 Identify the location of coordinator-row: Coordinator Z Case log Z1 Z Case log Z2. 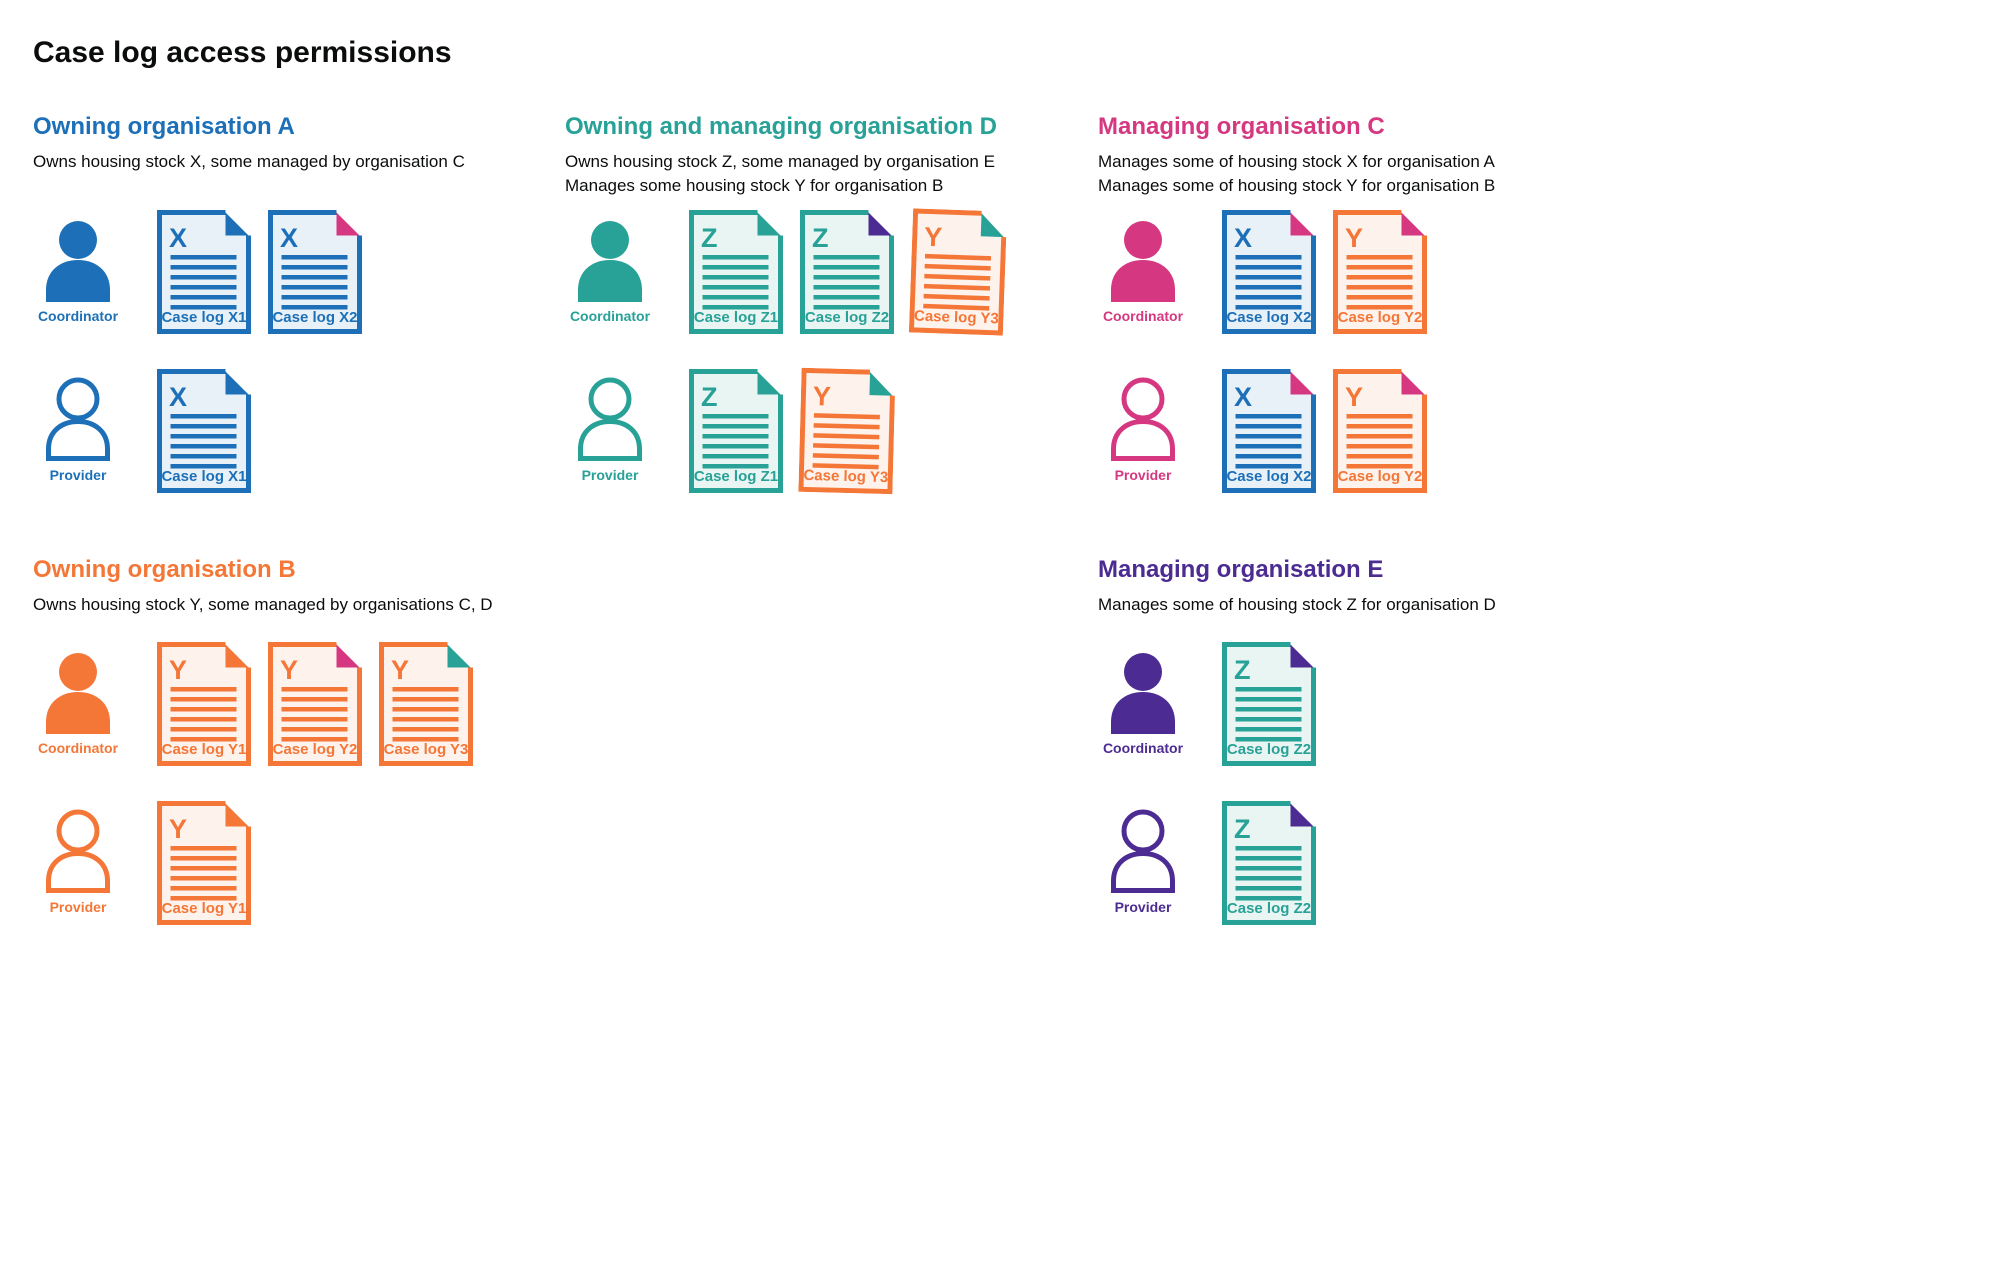
(831, 272).